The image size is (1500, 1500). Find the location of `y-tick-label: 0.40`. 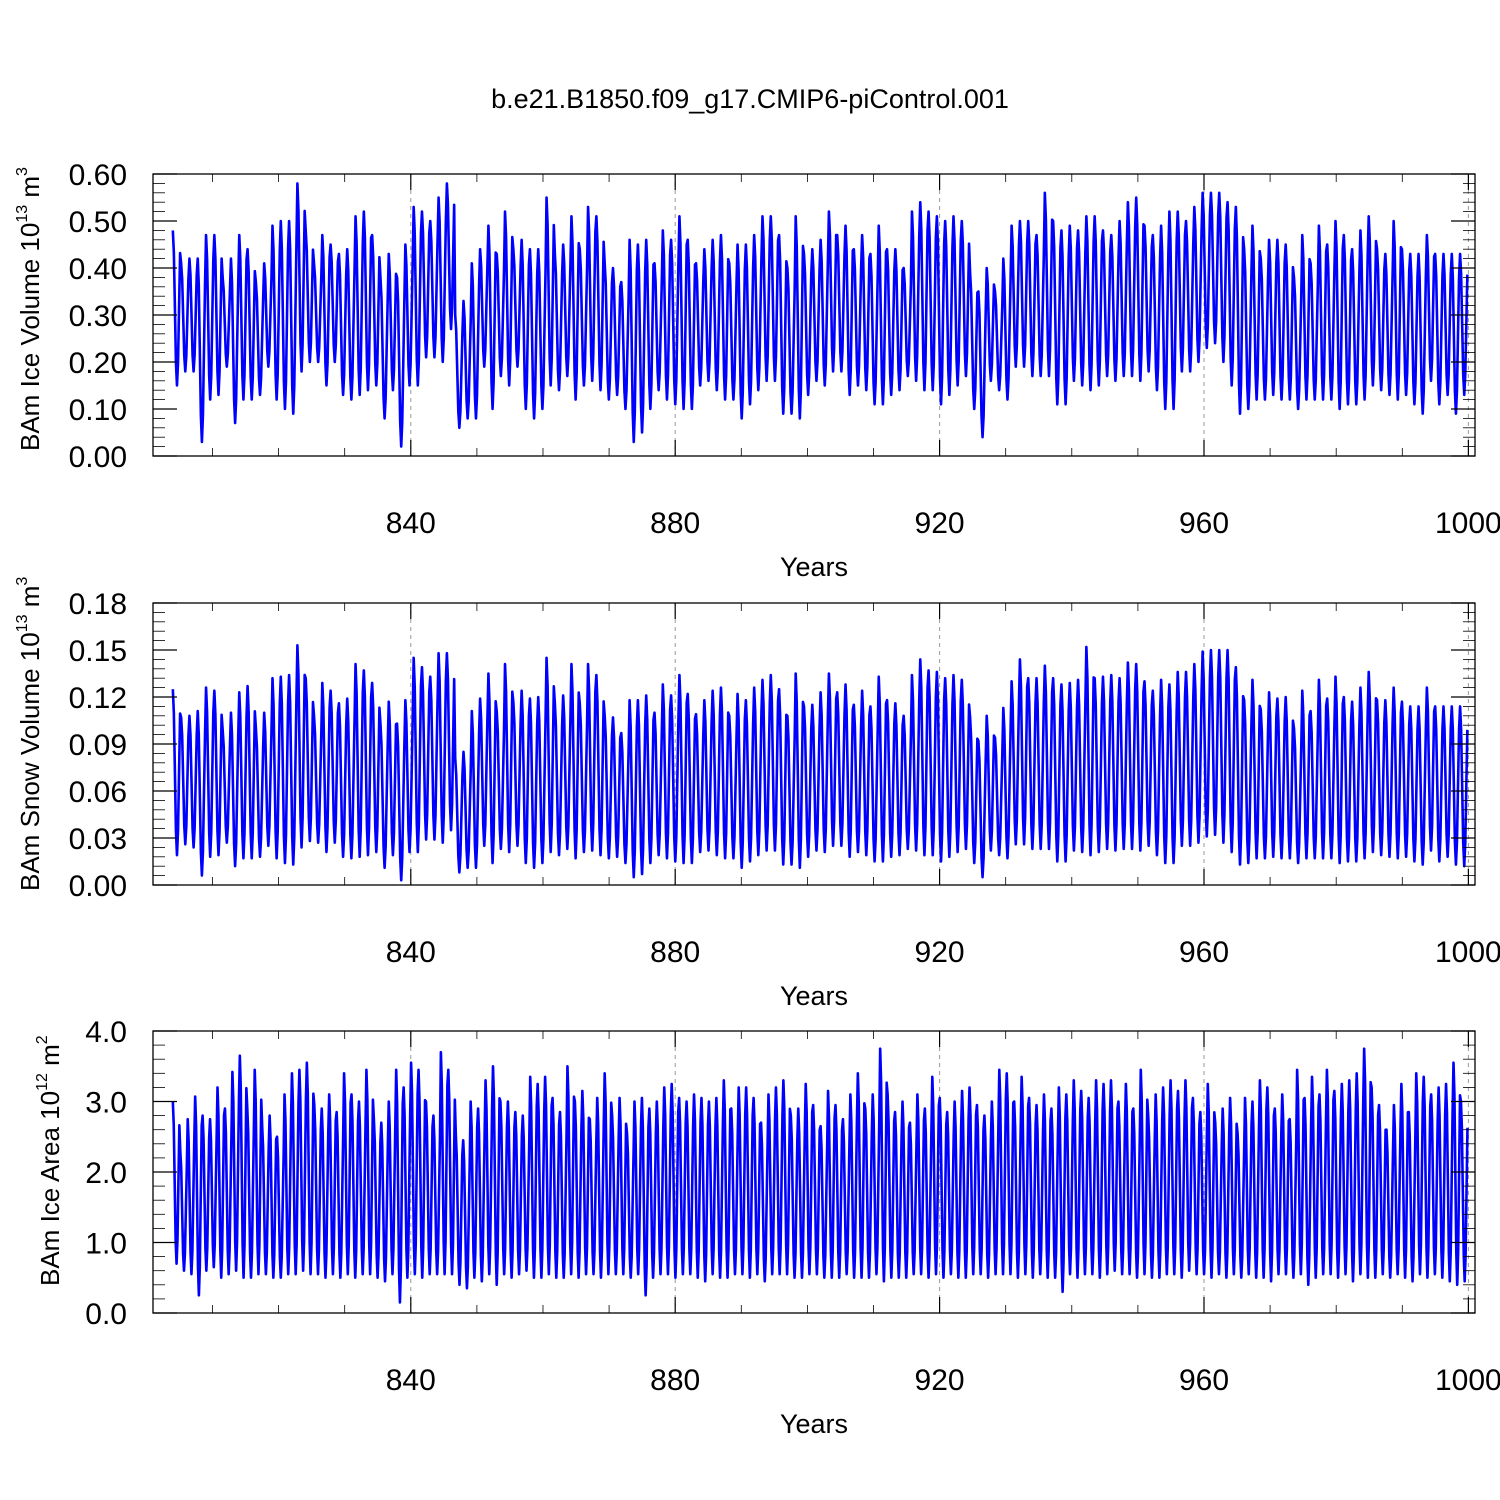

y-tick-label: 0.40 is located at coordinates (98, 269).